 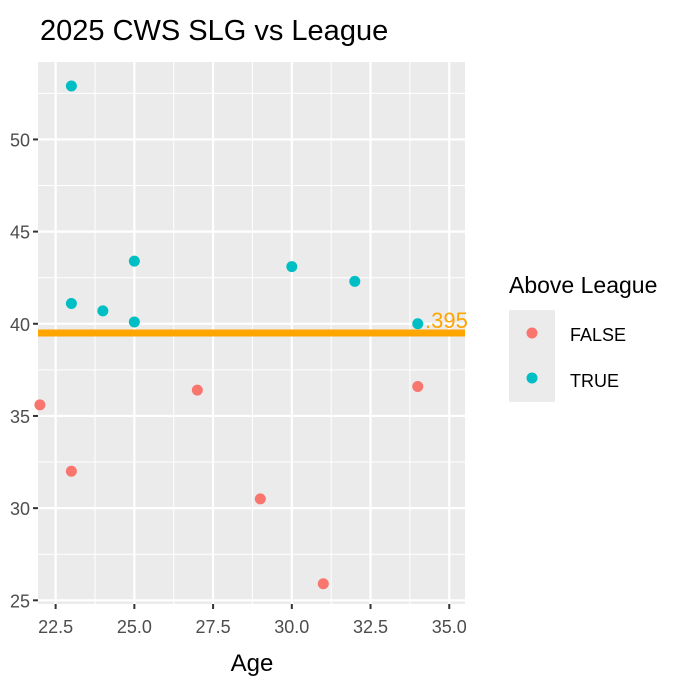 What do you see at coordinates (55, 627) in the screenshot?
I see `x-tick-label: 22.5` at bounding box center [55, 627].